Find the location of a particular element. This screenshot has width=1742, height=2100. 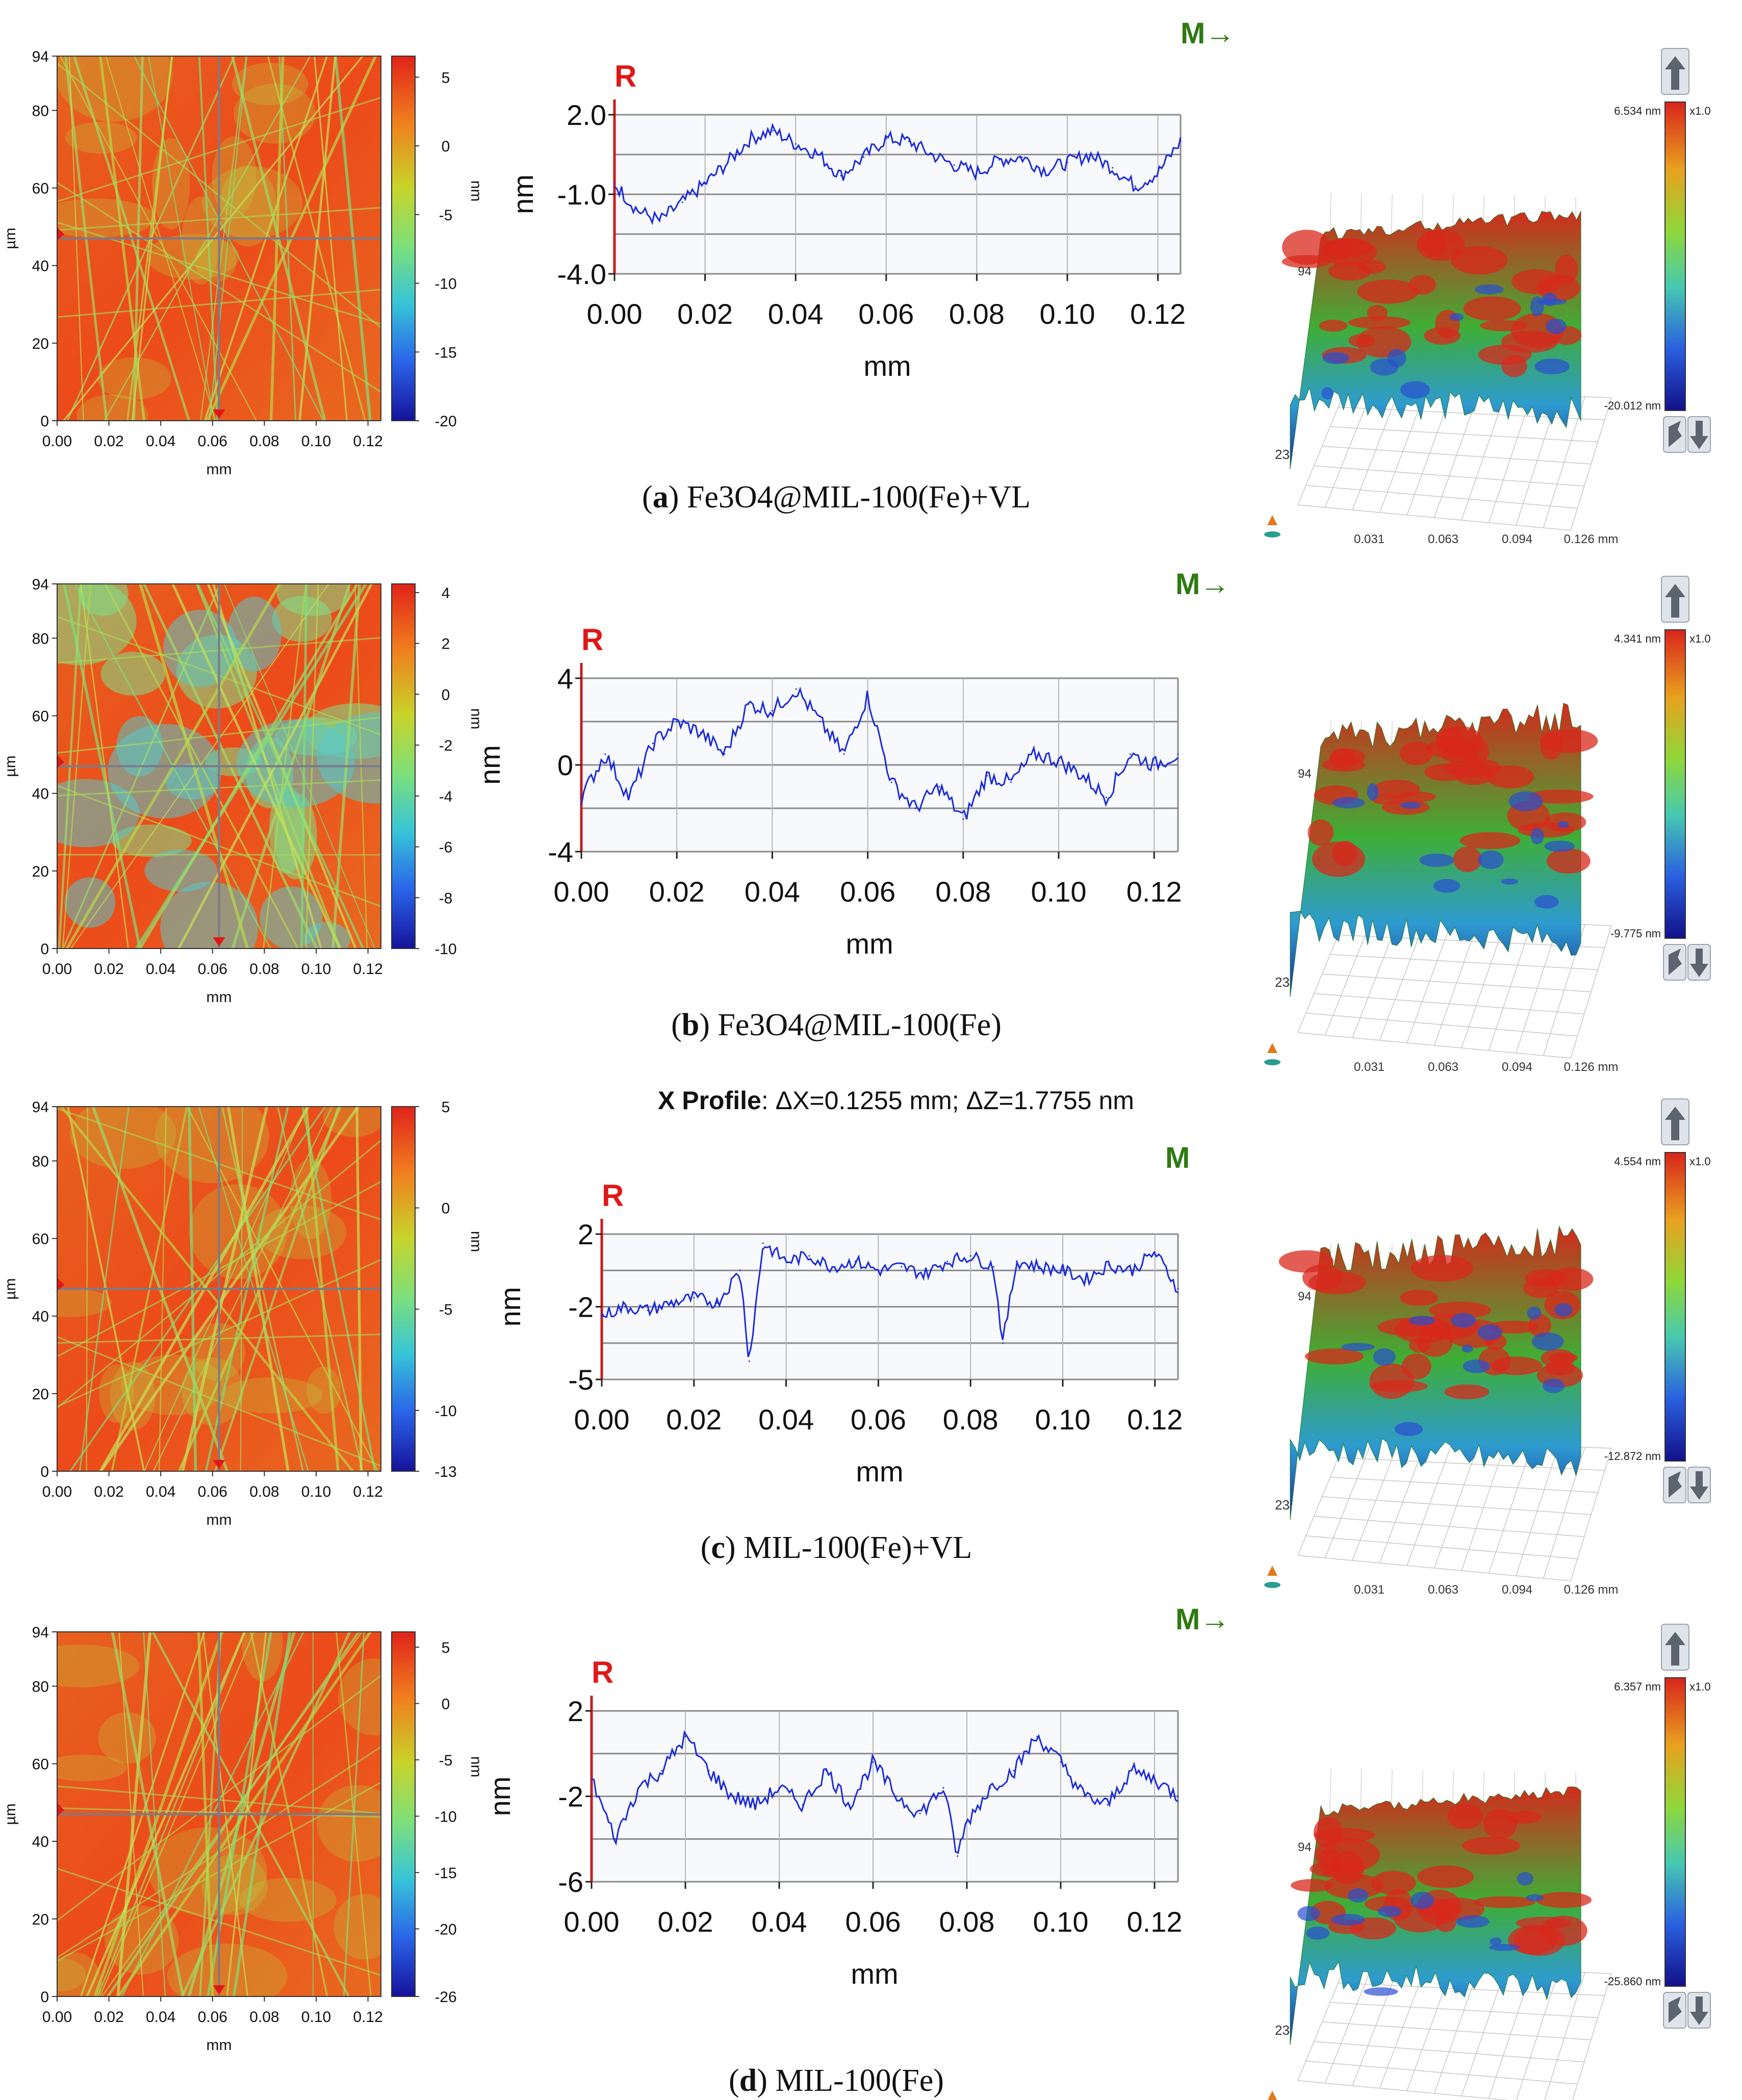

caption-letter-a: a is located at coordinates (661, 497).